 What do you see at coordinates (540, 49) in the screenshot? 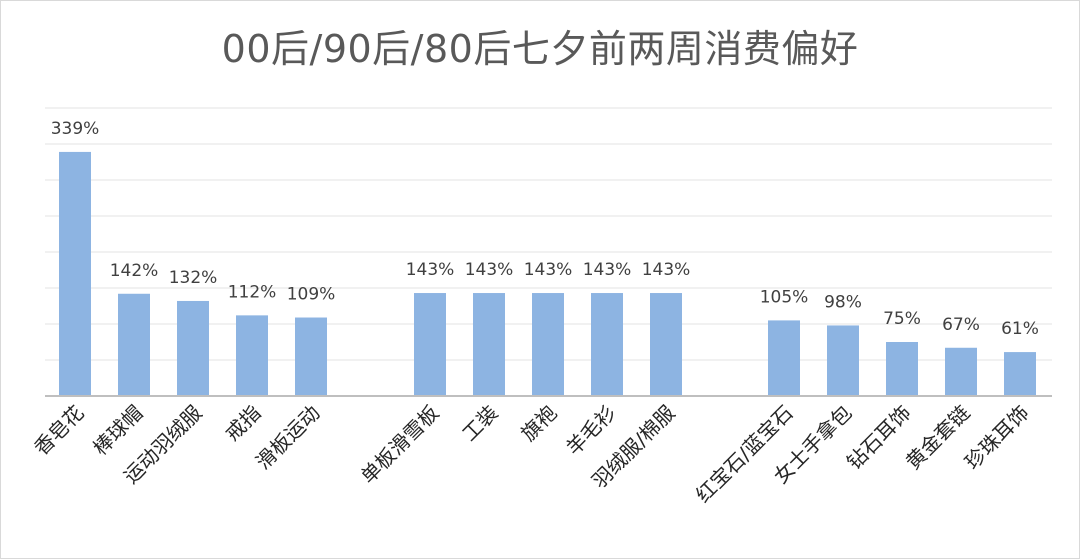
I see `chart-title: 00后/90后/80后七夕前两周消费偏好` at bounding box center [540, 49].